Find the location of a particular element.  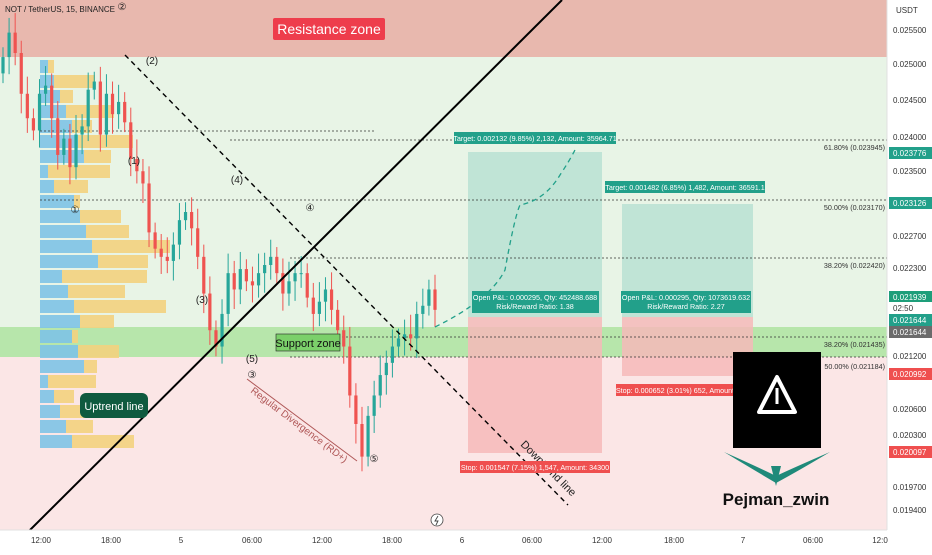

position-2-target-label-bg is located at coordinates (685, 187).